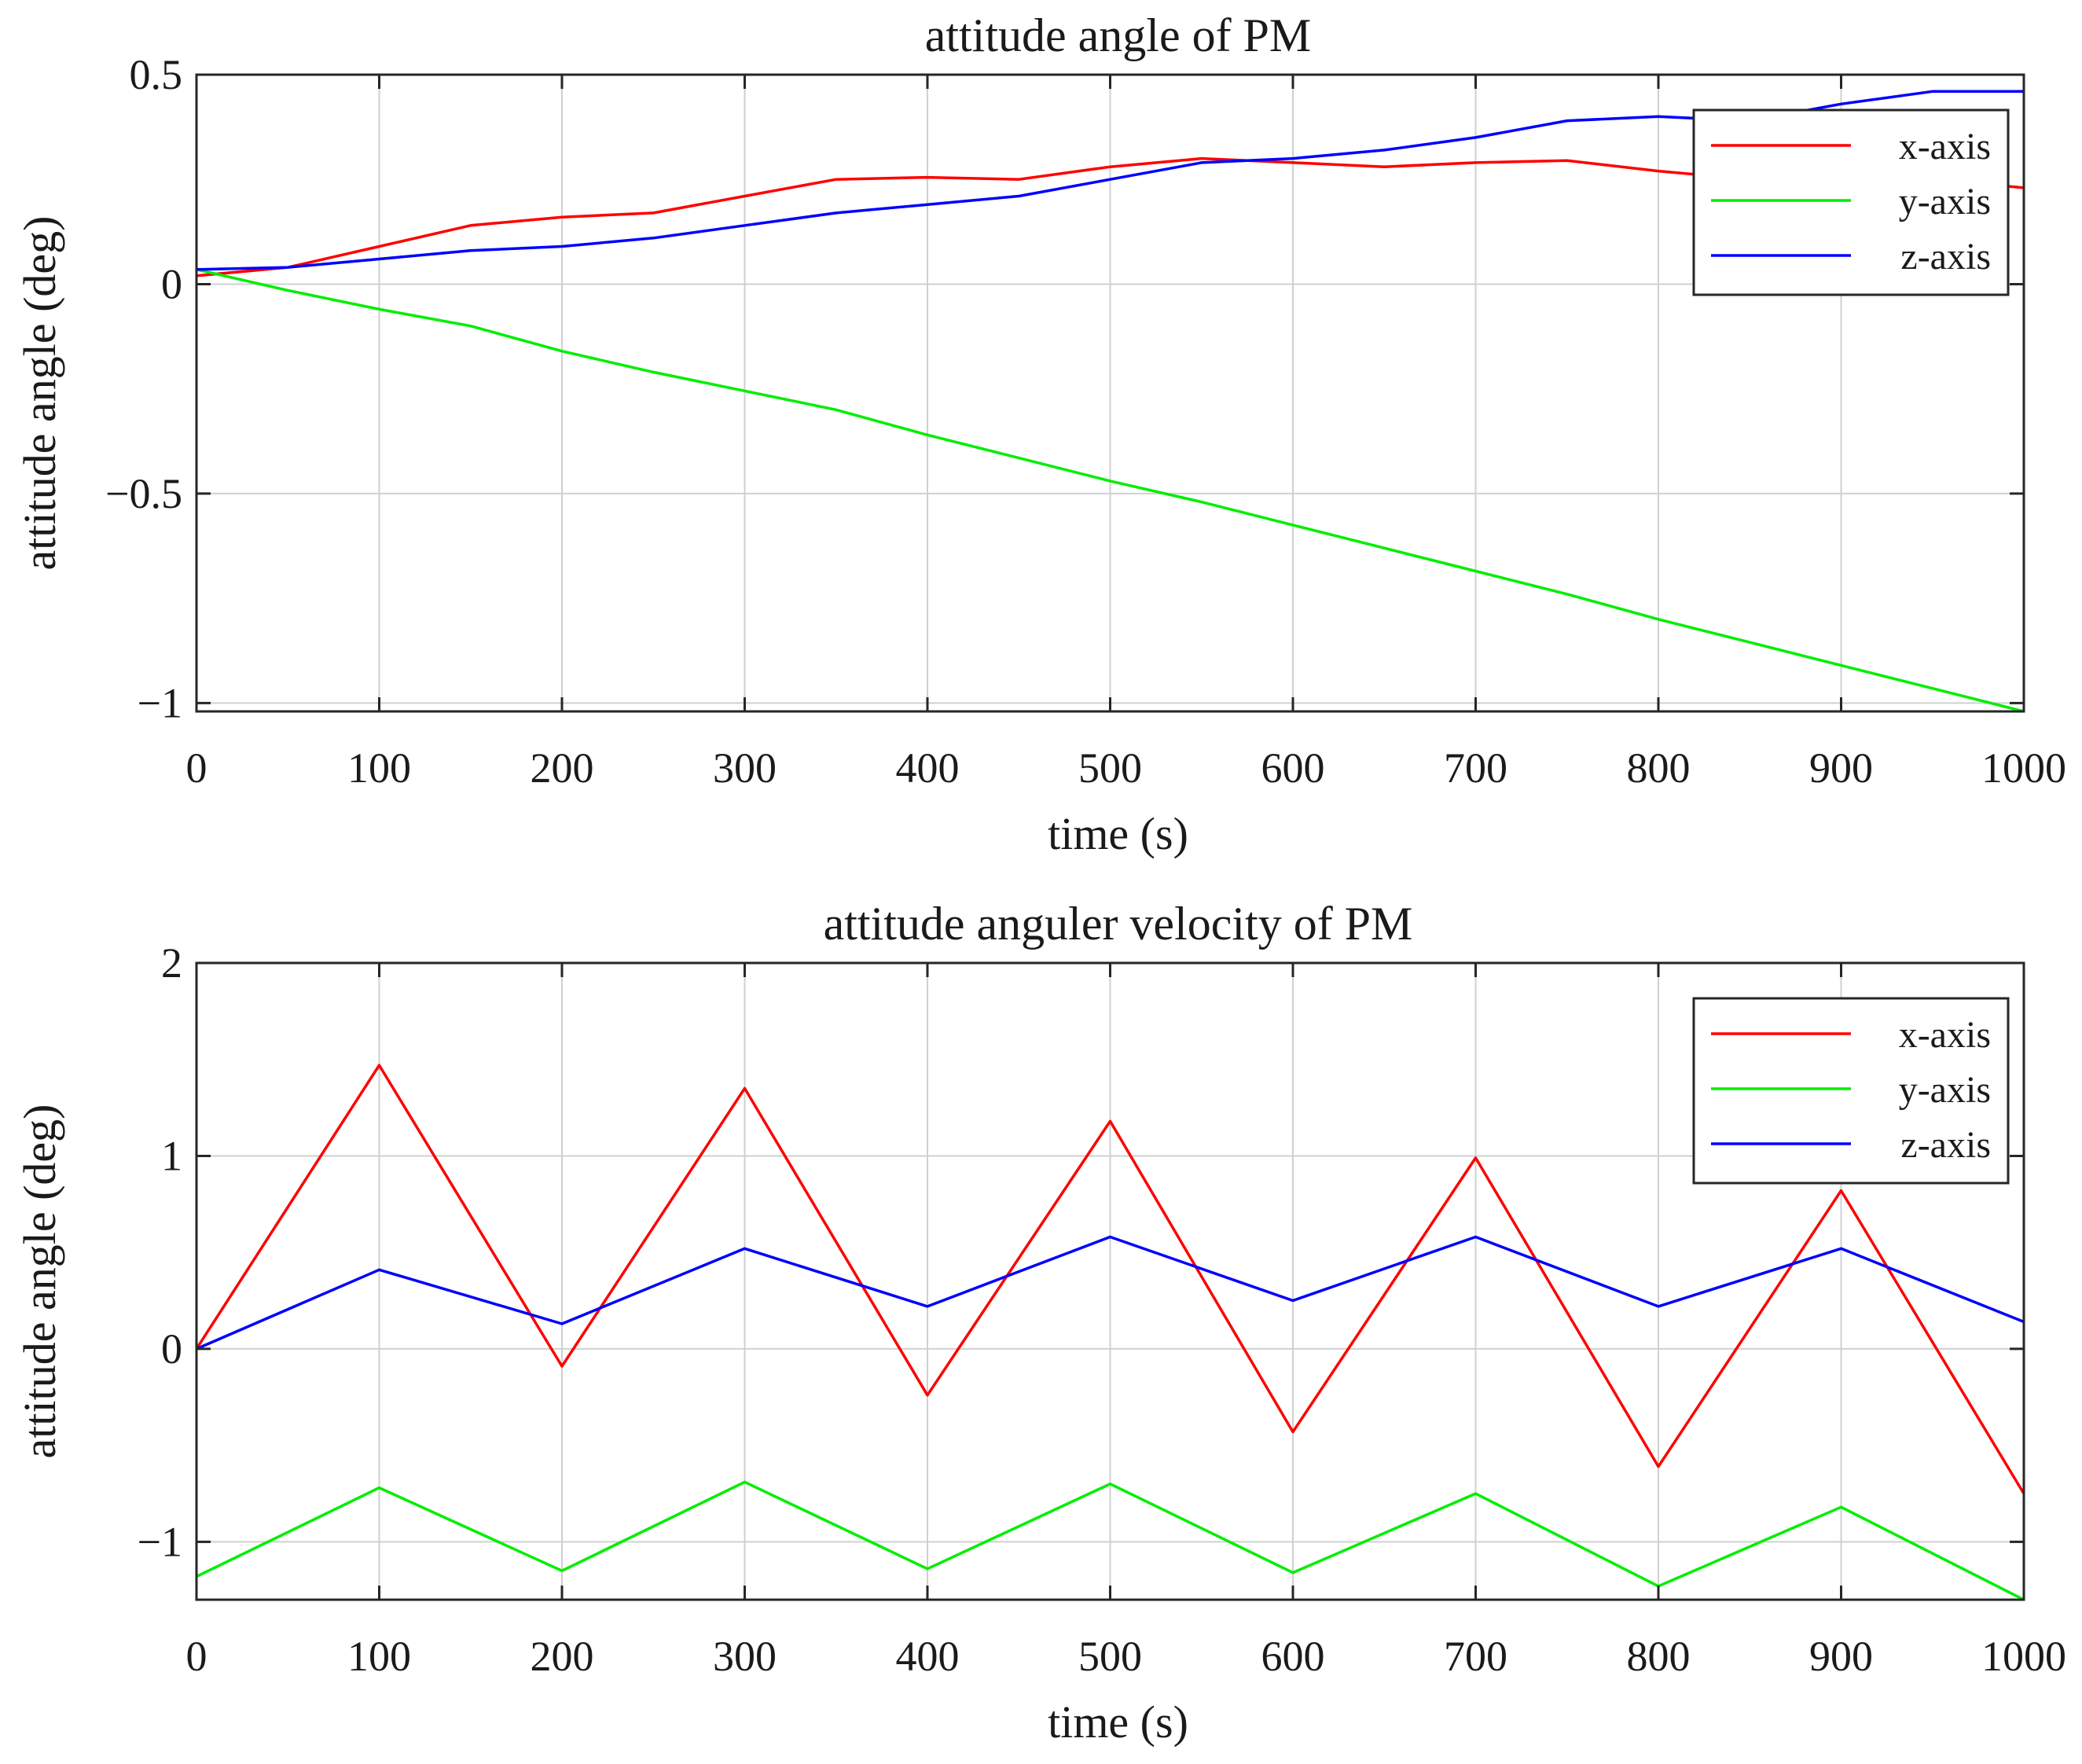  I want to click on y-tick-label: −0.5, so click(143, 494).